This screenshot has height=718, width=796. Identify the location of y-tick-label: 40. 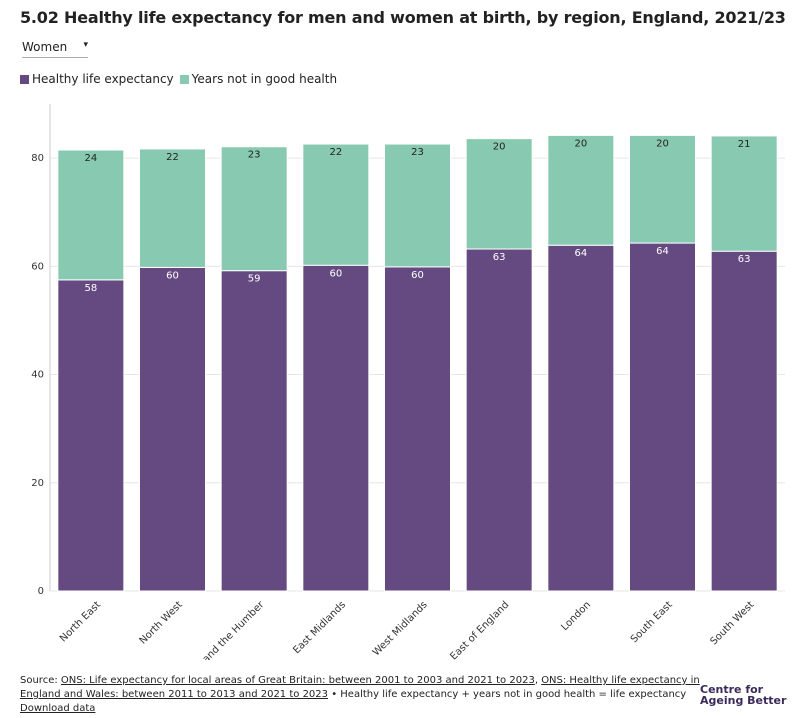
(37, 375).